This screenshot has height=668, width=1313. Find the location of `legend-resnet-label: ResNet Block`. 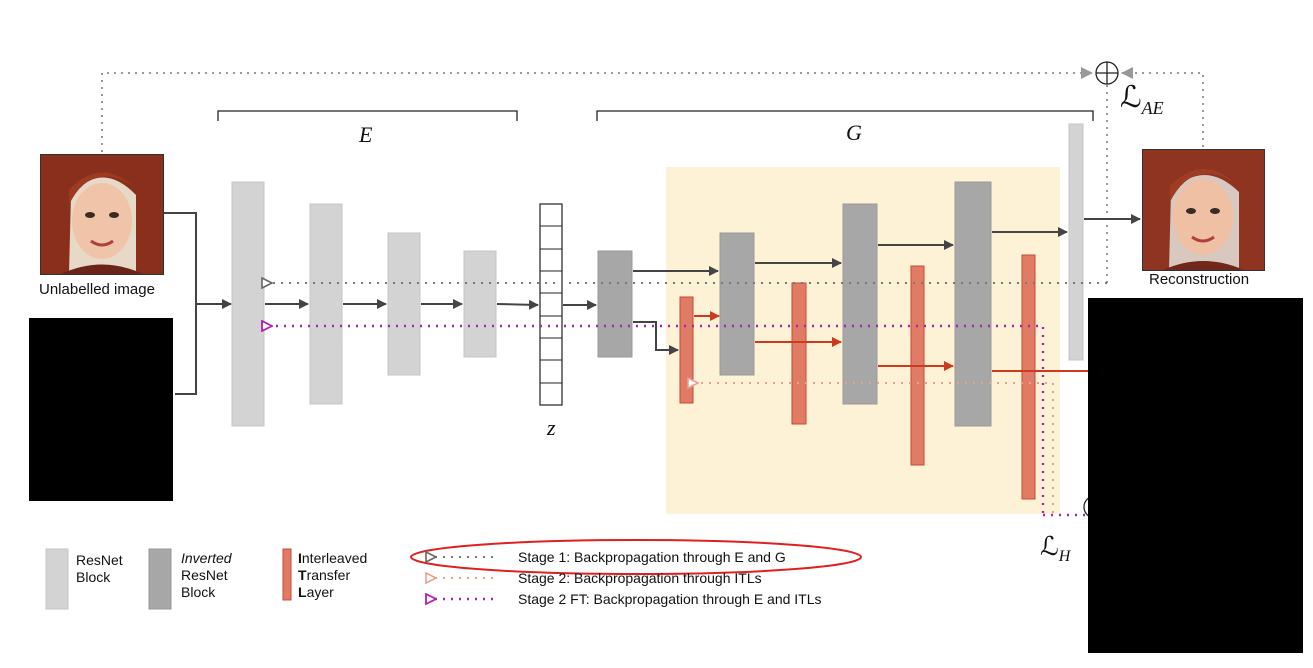

legend-resnet-label: ResNet Block is located at coordinates (99, 569).